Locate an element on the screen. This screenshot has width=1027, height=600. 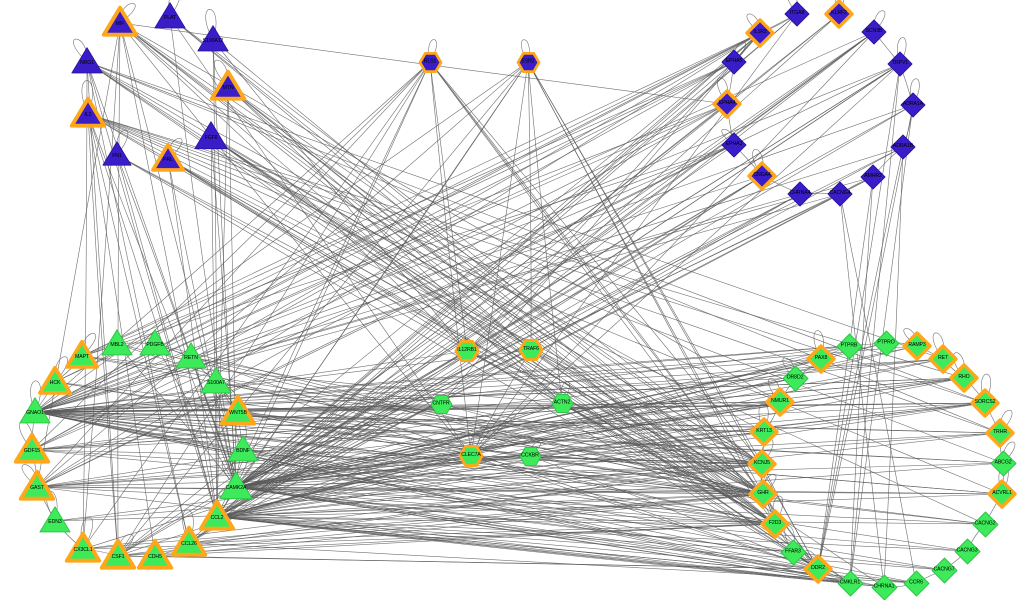
graph-node-esr2: ESR2 is located at coordinates (528, 62).